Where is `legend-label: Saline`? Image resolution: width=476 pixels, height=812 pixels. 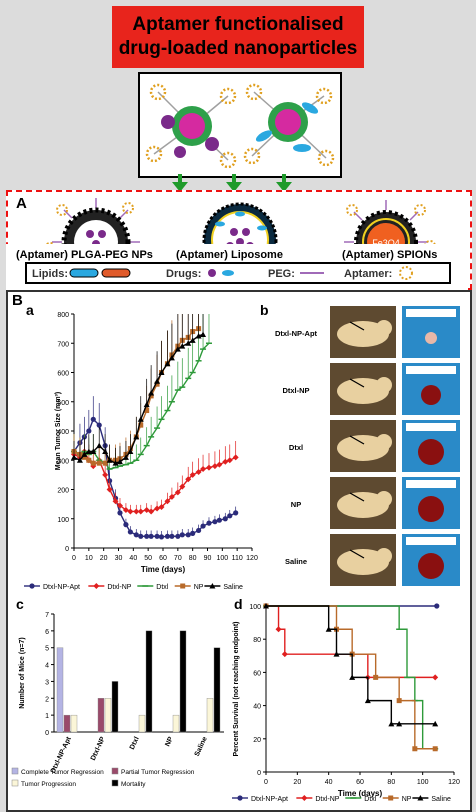
legend-label: Saline is located at coordinates (233, 587).